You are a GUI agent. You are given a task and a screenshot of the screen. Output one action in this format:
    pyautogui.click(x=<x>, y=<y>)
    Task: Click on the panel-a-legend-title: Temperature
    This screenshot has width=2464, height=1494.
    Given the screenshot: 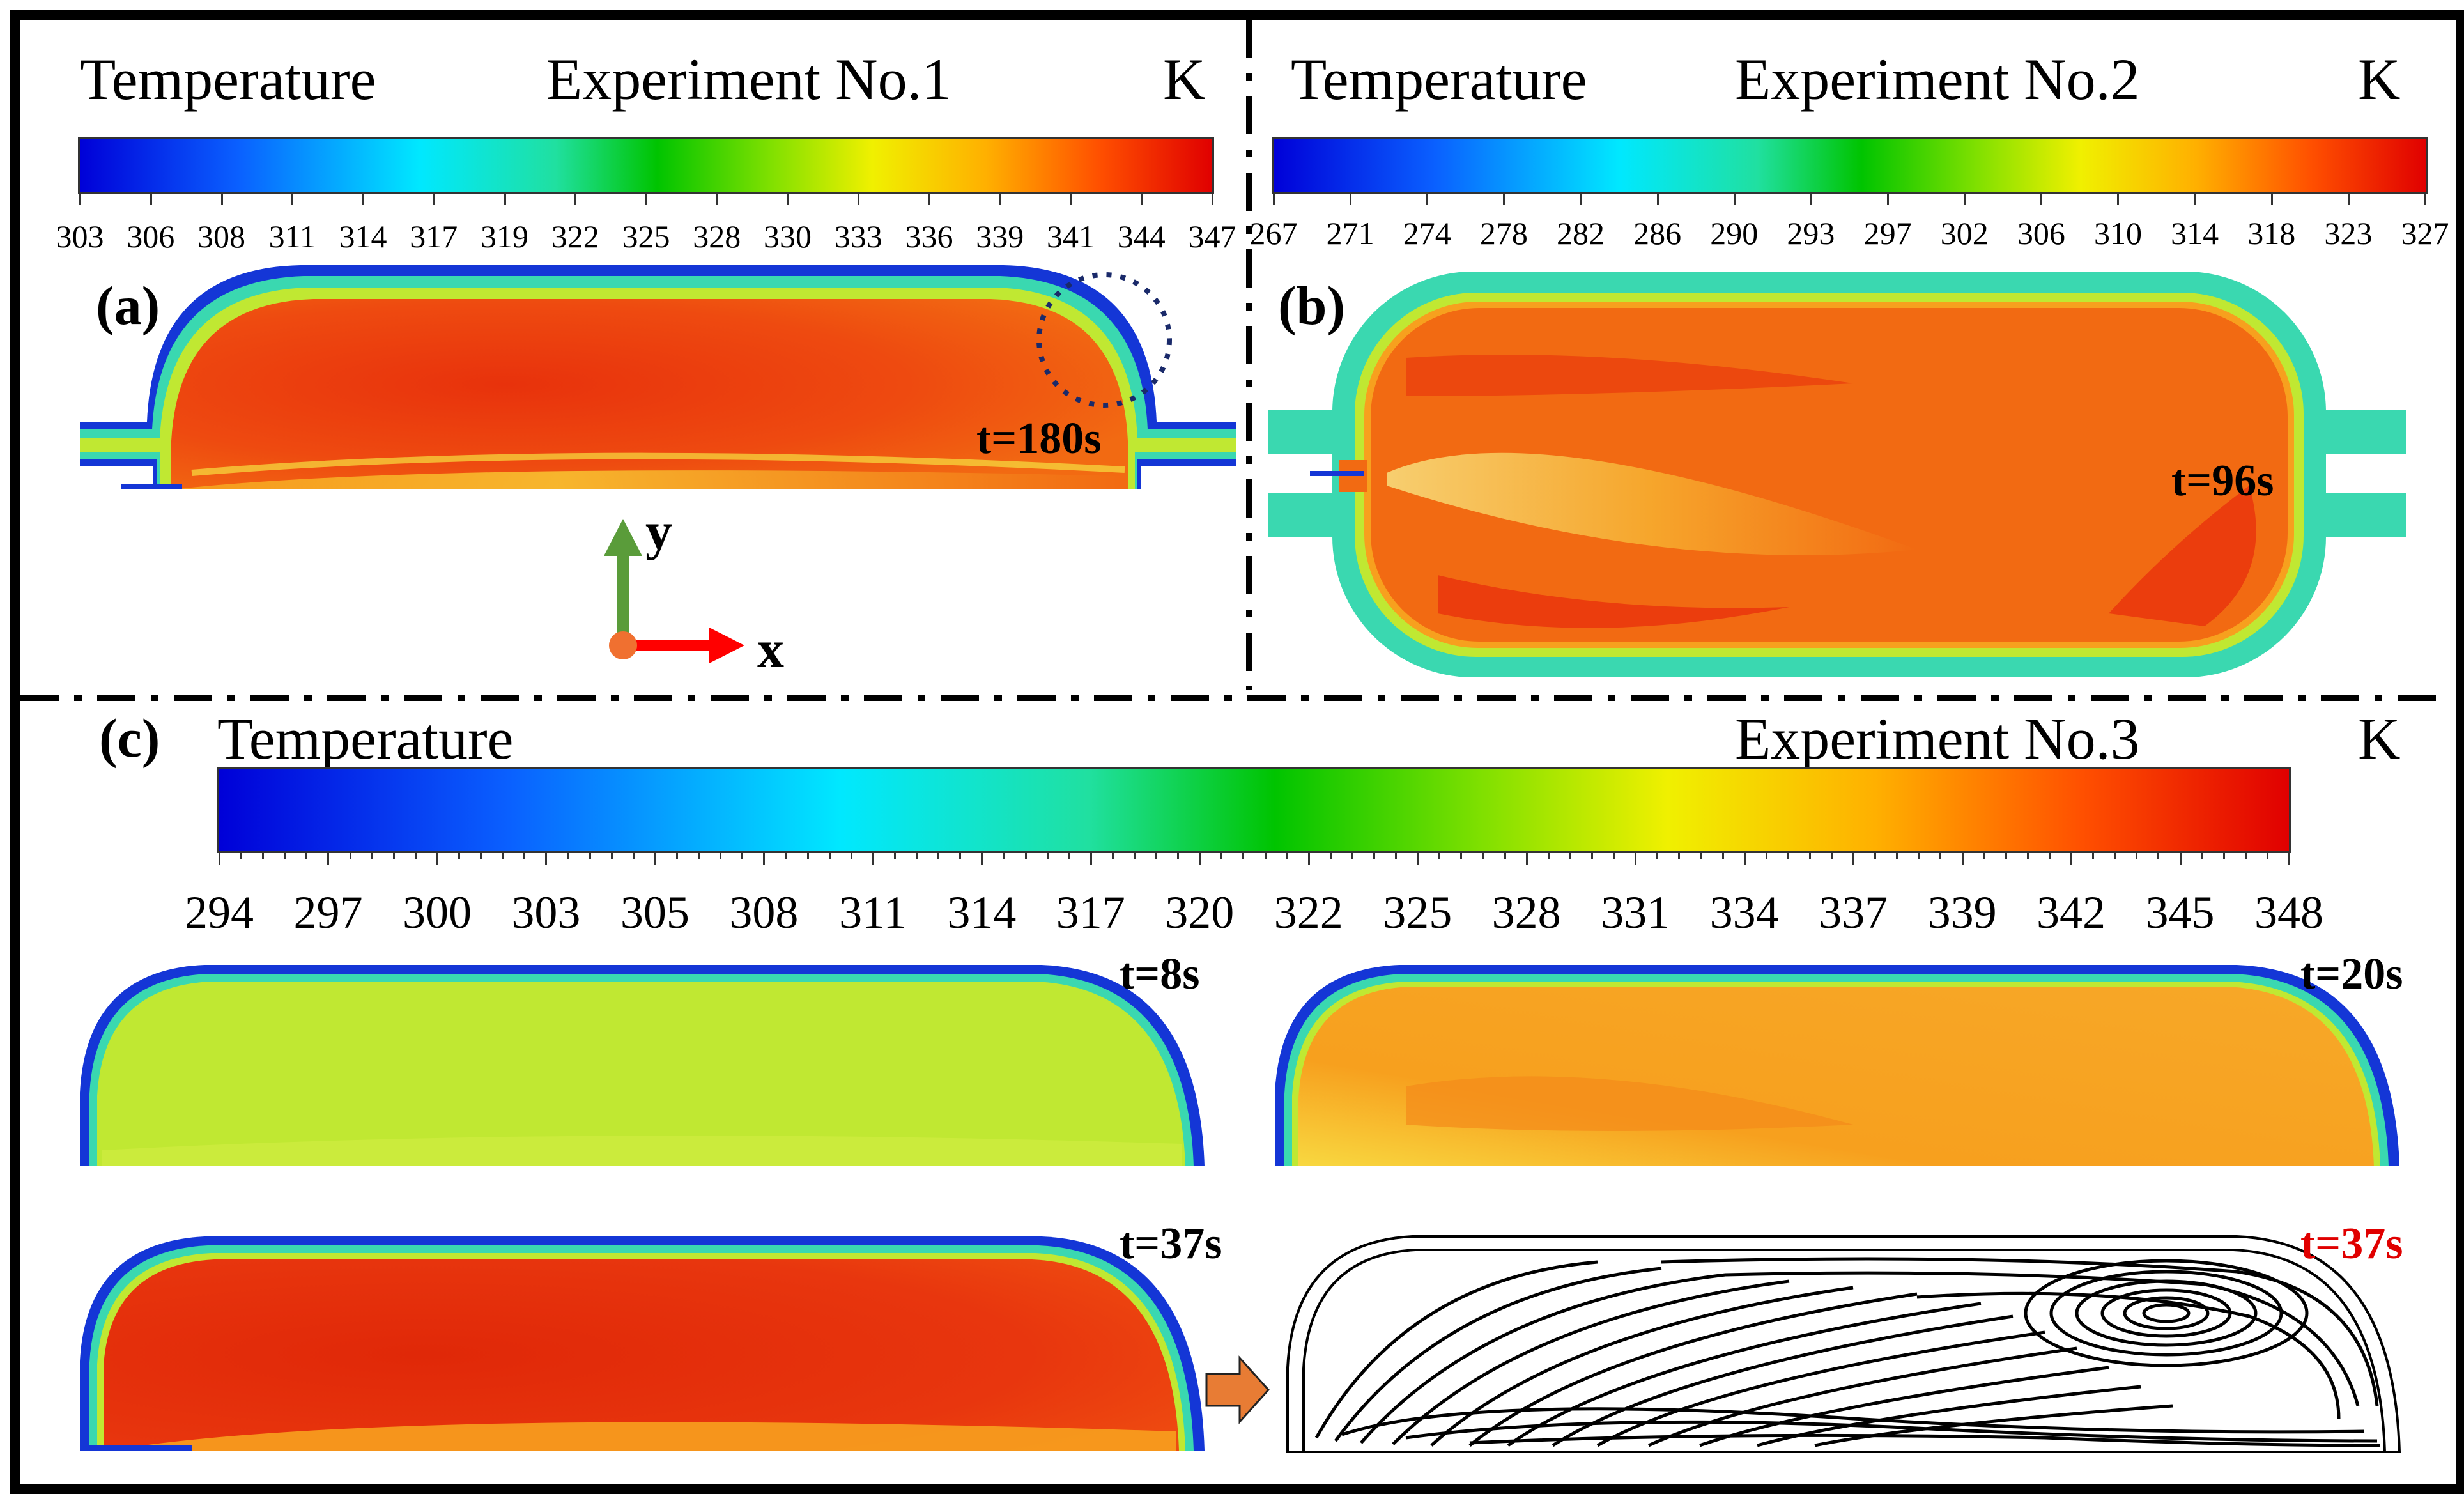 What is the action you would take?
    pyautogui.click(x=228, y=79)
    